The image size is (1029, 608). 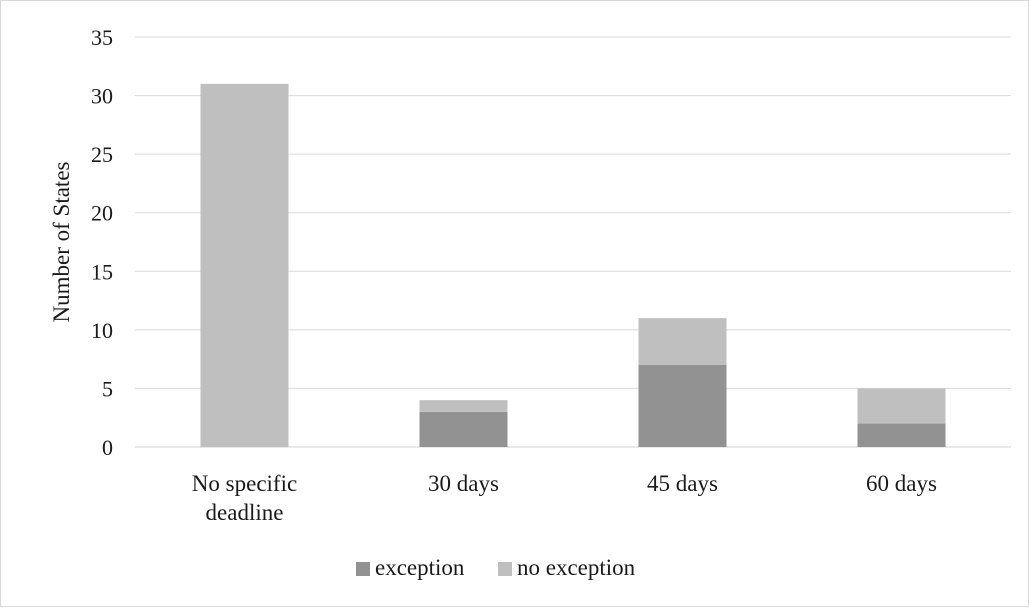 What do you see at coordinates (420, 567) in the screenshot?
I see `legend-label-exception: exception` at bounding box center [420, 567].